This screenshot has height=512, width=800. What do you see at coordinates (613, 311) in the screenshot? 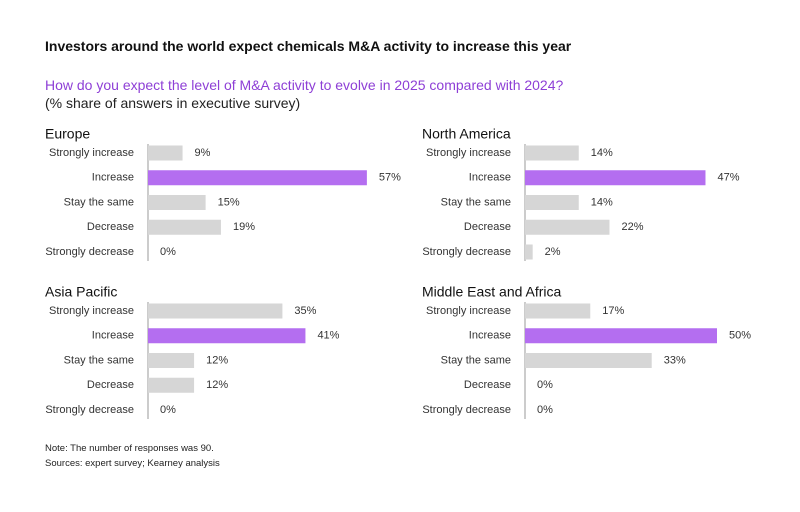
I see `data-label: 17%` at bounding box center [613, 311].